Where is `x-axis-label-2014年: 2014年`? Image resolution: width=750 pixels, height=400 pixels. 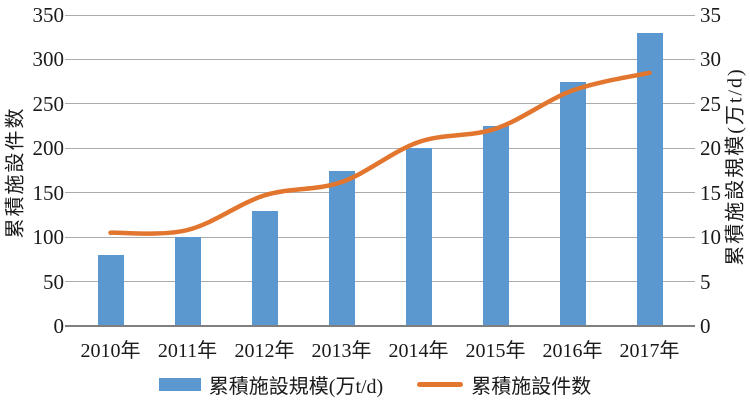 x-axis-label-2014年: 2014年 is located at coordinates (418, 351).